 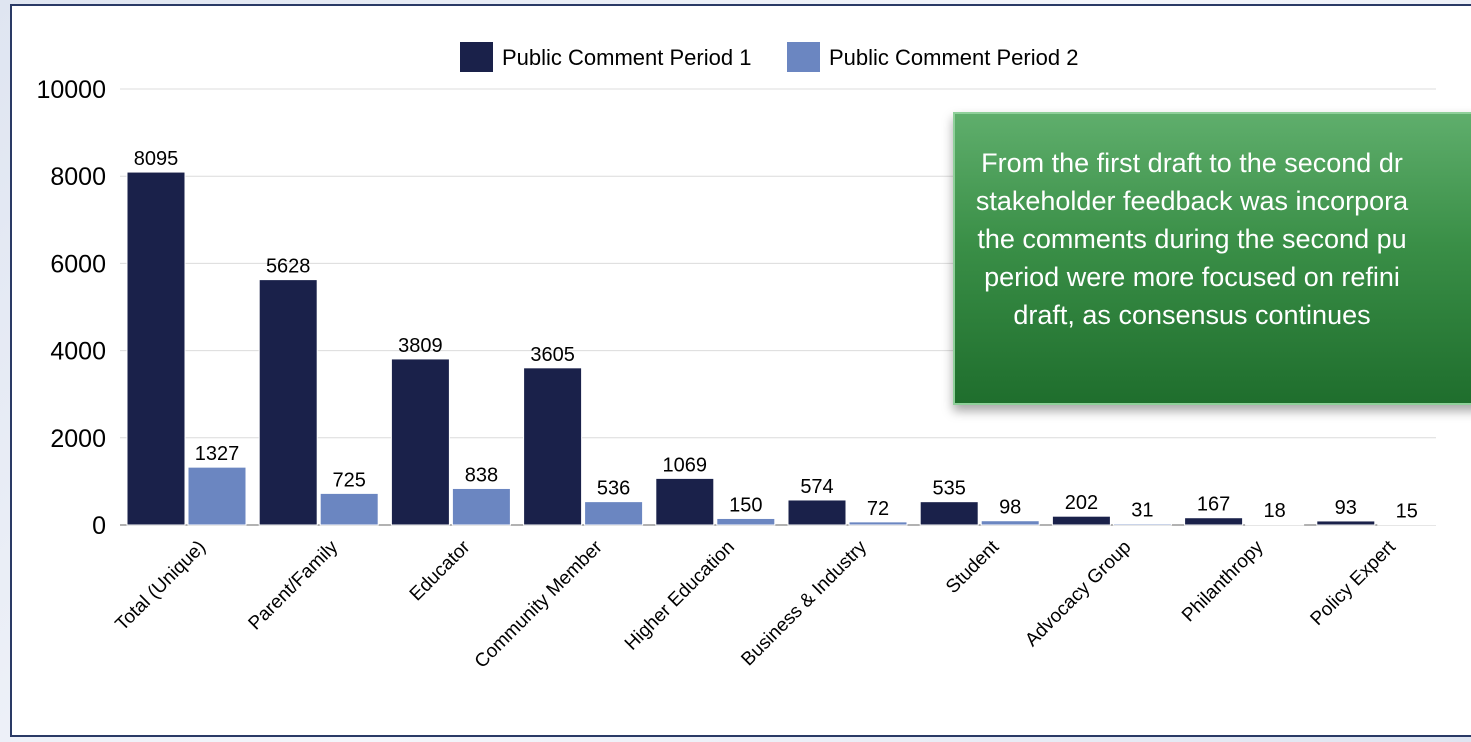 I want to click on y-tick-label: 10000, so click(x=71, y=90).